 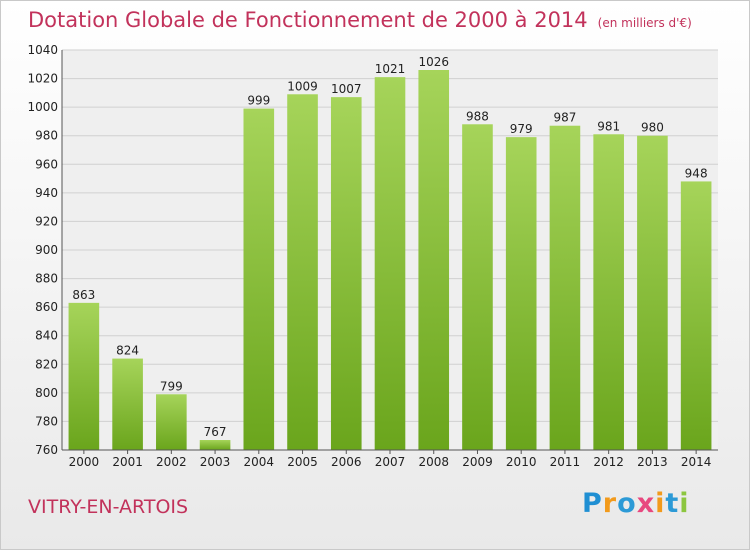 I want to click on x-tick-label: 2003, so click(x=215, y=462).